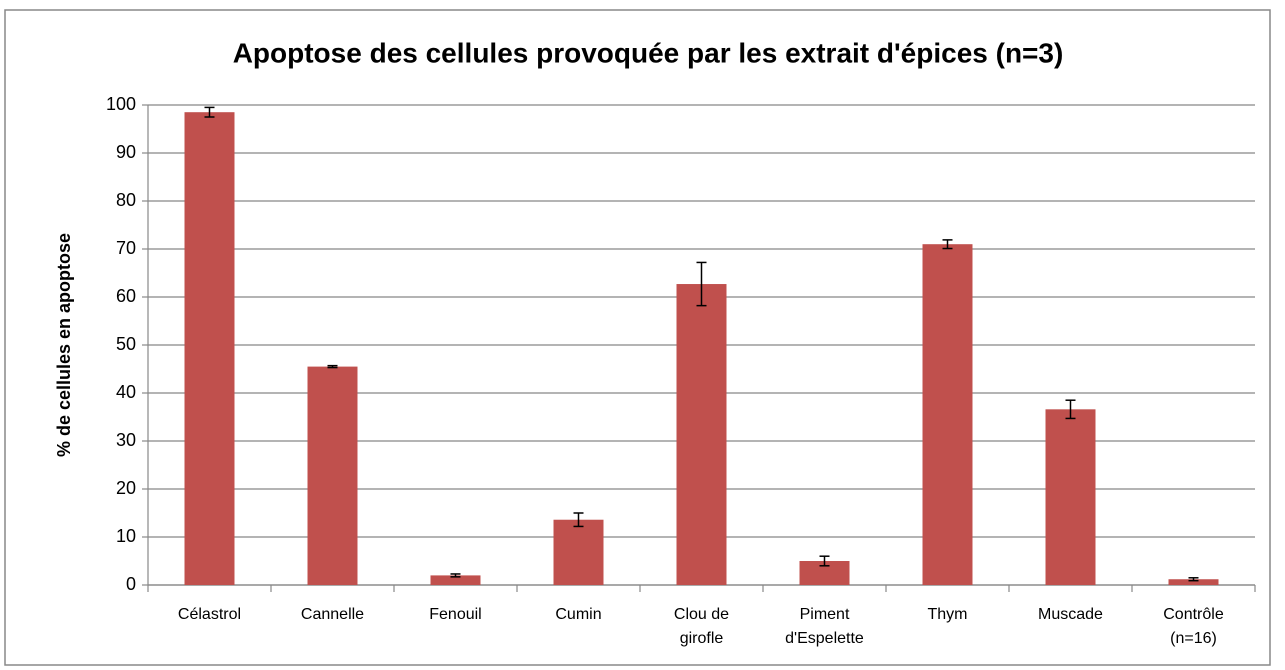  Describe the element at coordinates (1193, 626) in the screenshot. I see `x-tick-label: Contrôle (n=16)` at that location.